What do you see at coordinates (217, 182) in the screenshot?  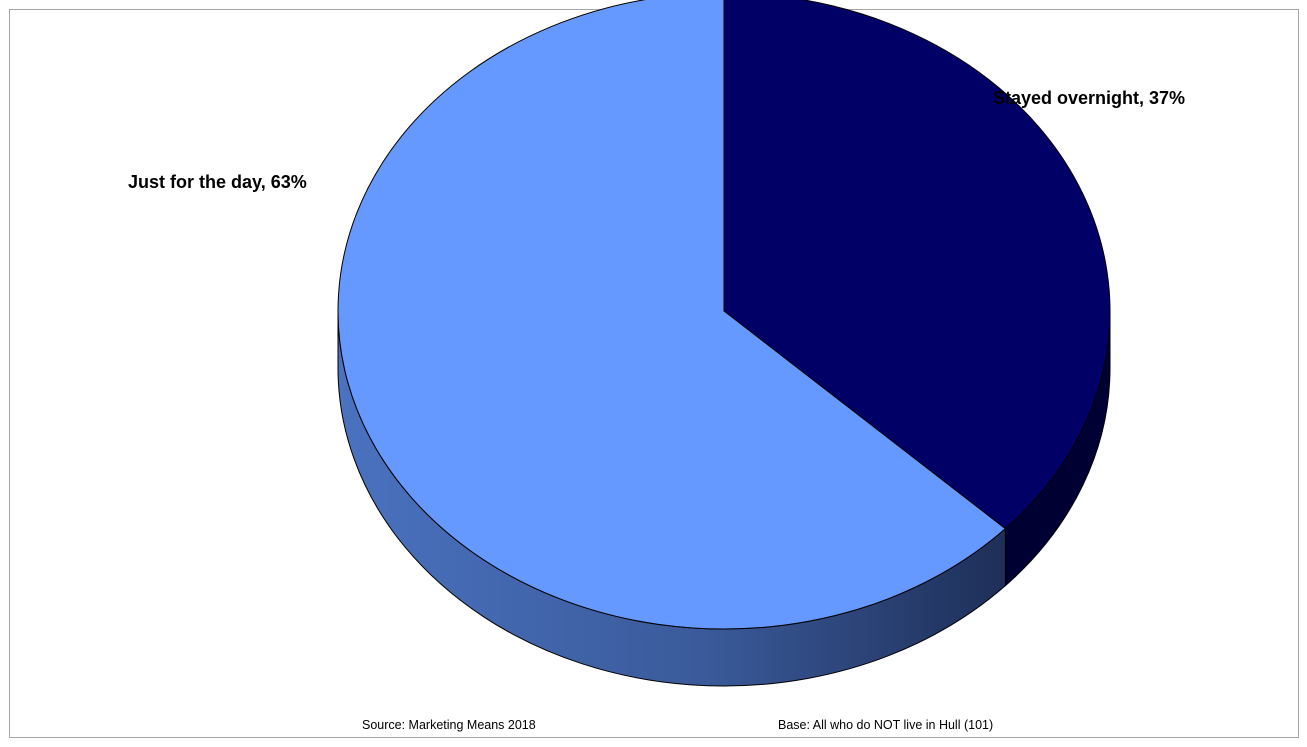 I see `data-label-just-for-the-day: Just for the day, 63%` at bounding box center [217, 182].